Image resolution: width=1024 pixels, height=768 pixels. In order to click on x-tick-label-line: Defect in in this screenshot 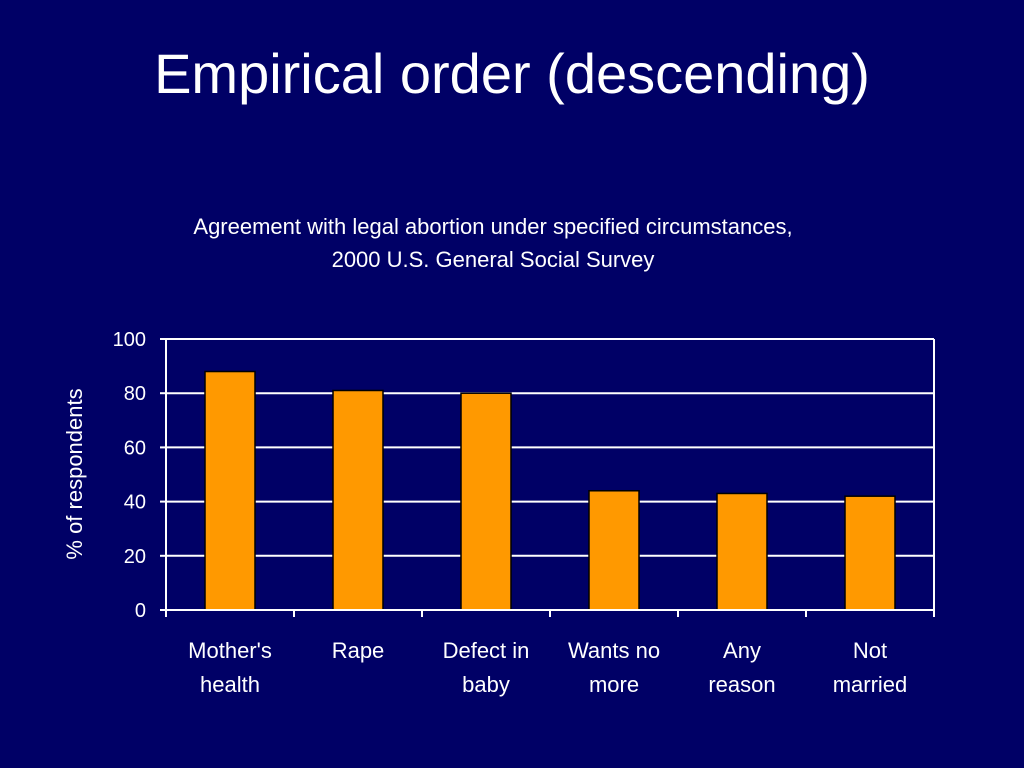, I will do `click(486, 650)`.